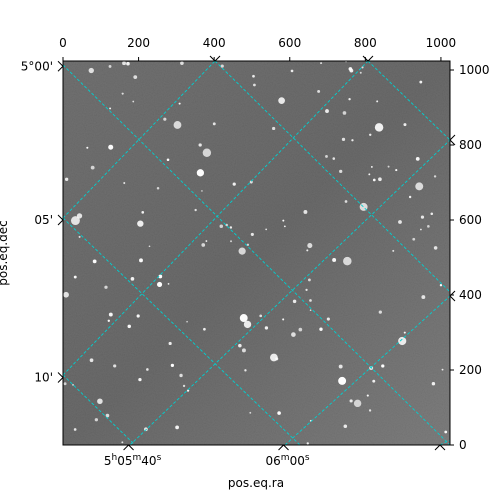 This screenshot has height=500, width=500. I want to click on y-axis-right: 0 200 400 600 800 1000, so click(470, 257).